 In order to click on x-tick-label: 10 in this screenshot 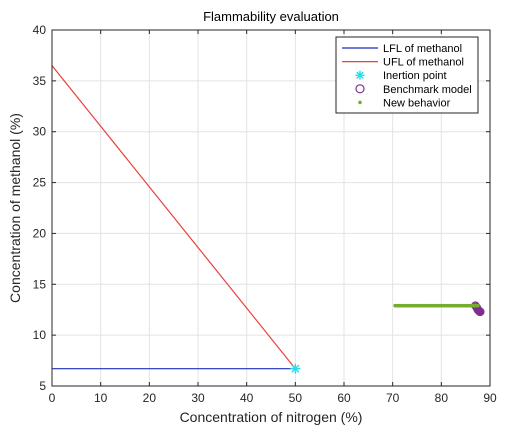, I will do `click(101, 398)`.